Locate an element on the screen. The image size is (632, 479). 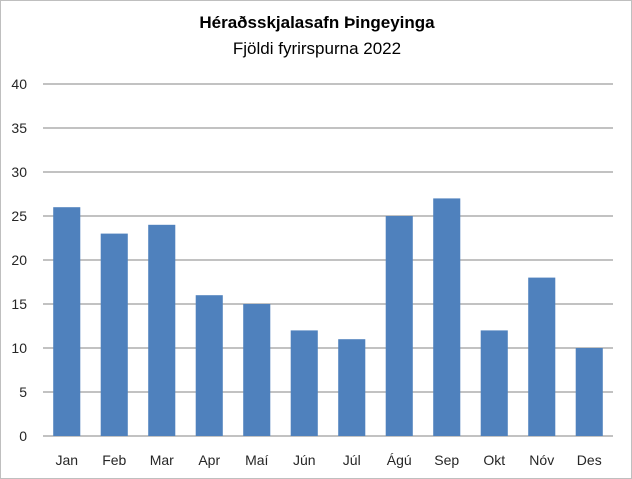
bar-maí is located at coordinates (257, 370).